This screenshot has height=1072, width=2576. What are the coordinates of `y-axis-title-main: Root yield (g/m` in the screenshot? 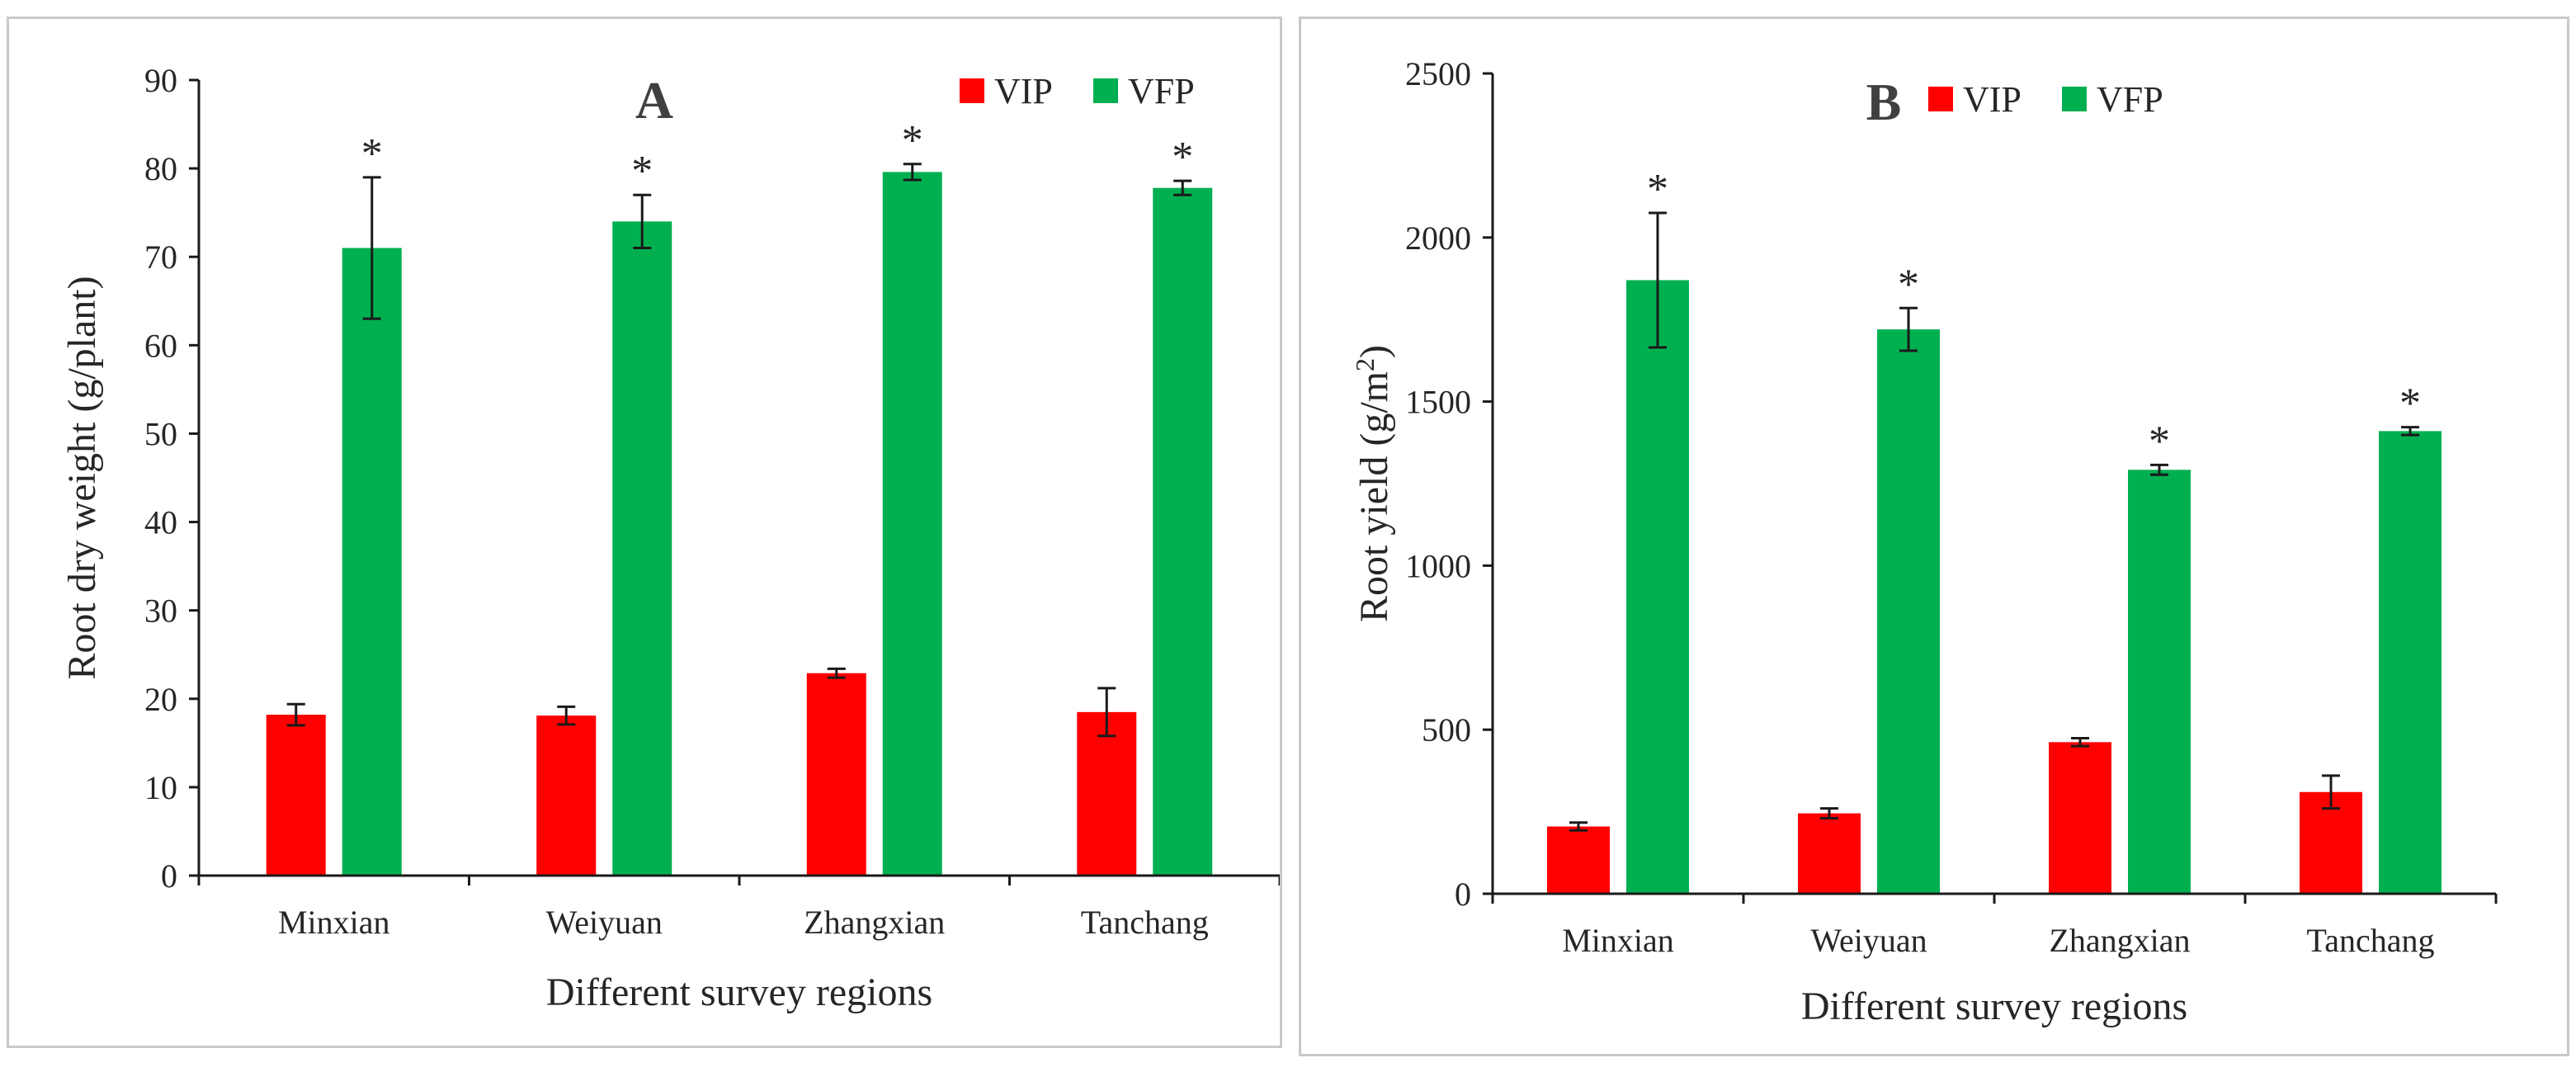 It's located at (1374, 496).